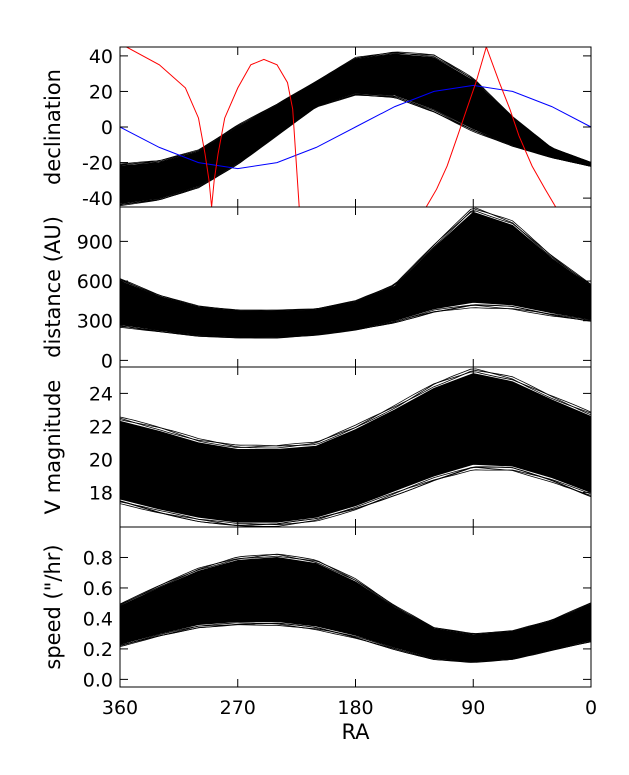  I want to click on ra-xlabel: RA, so click(355, 732).